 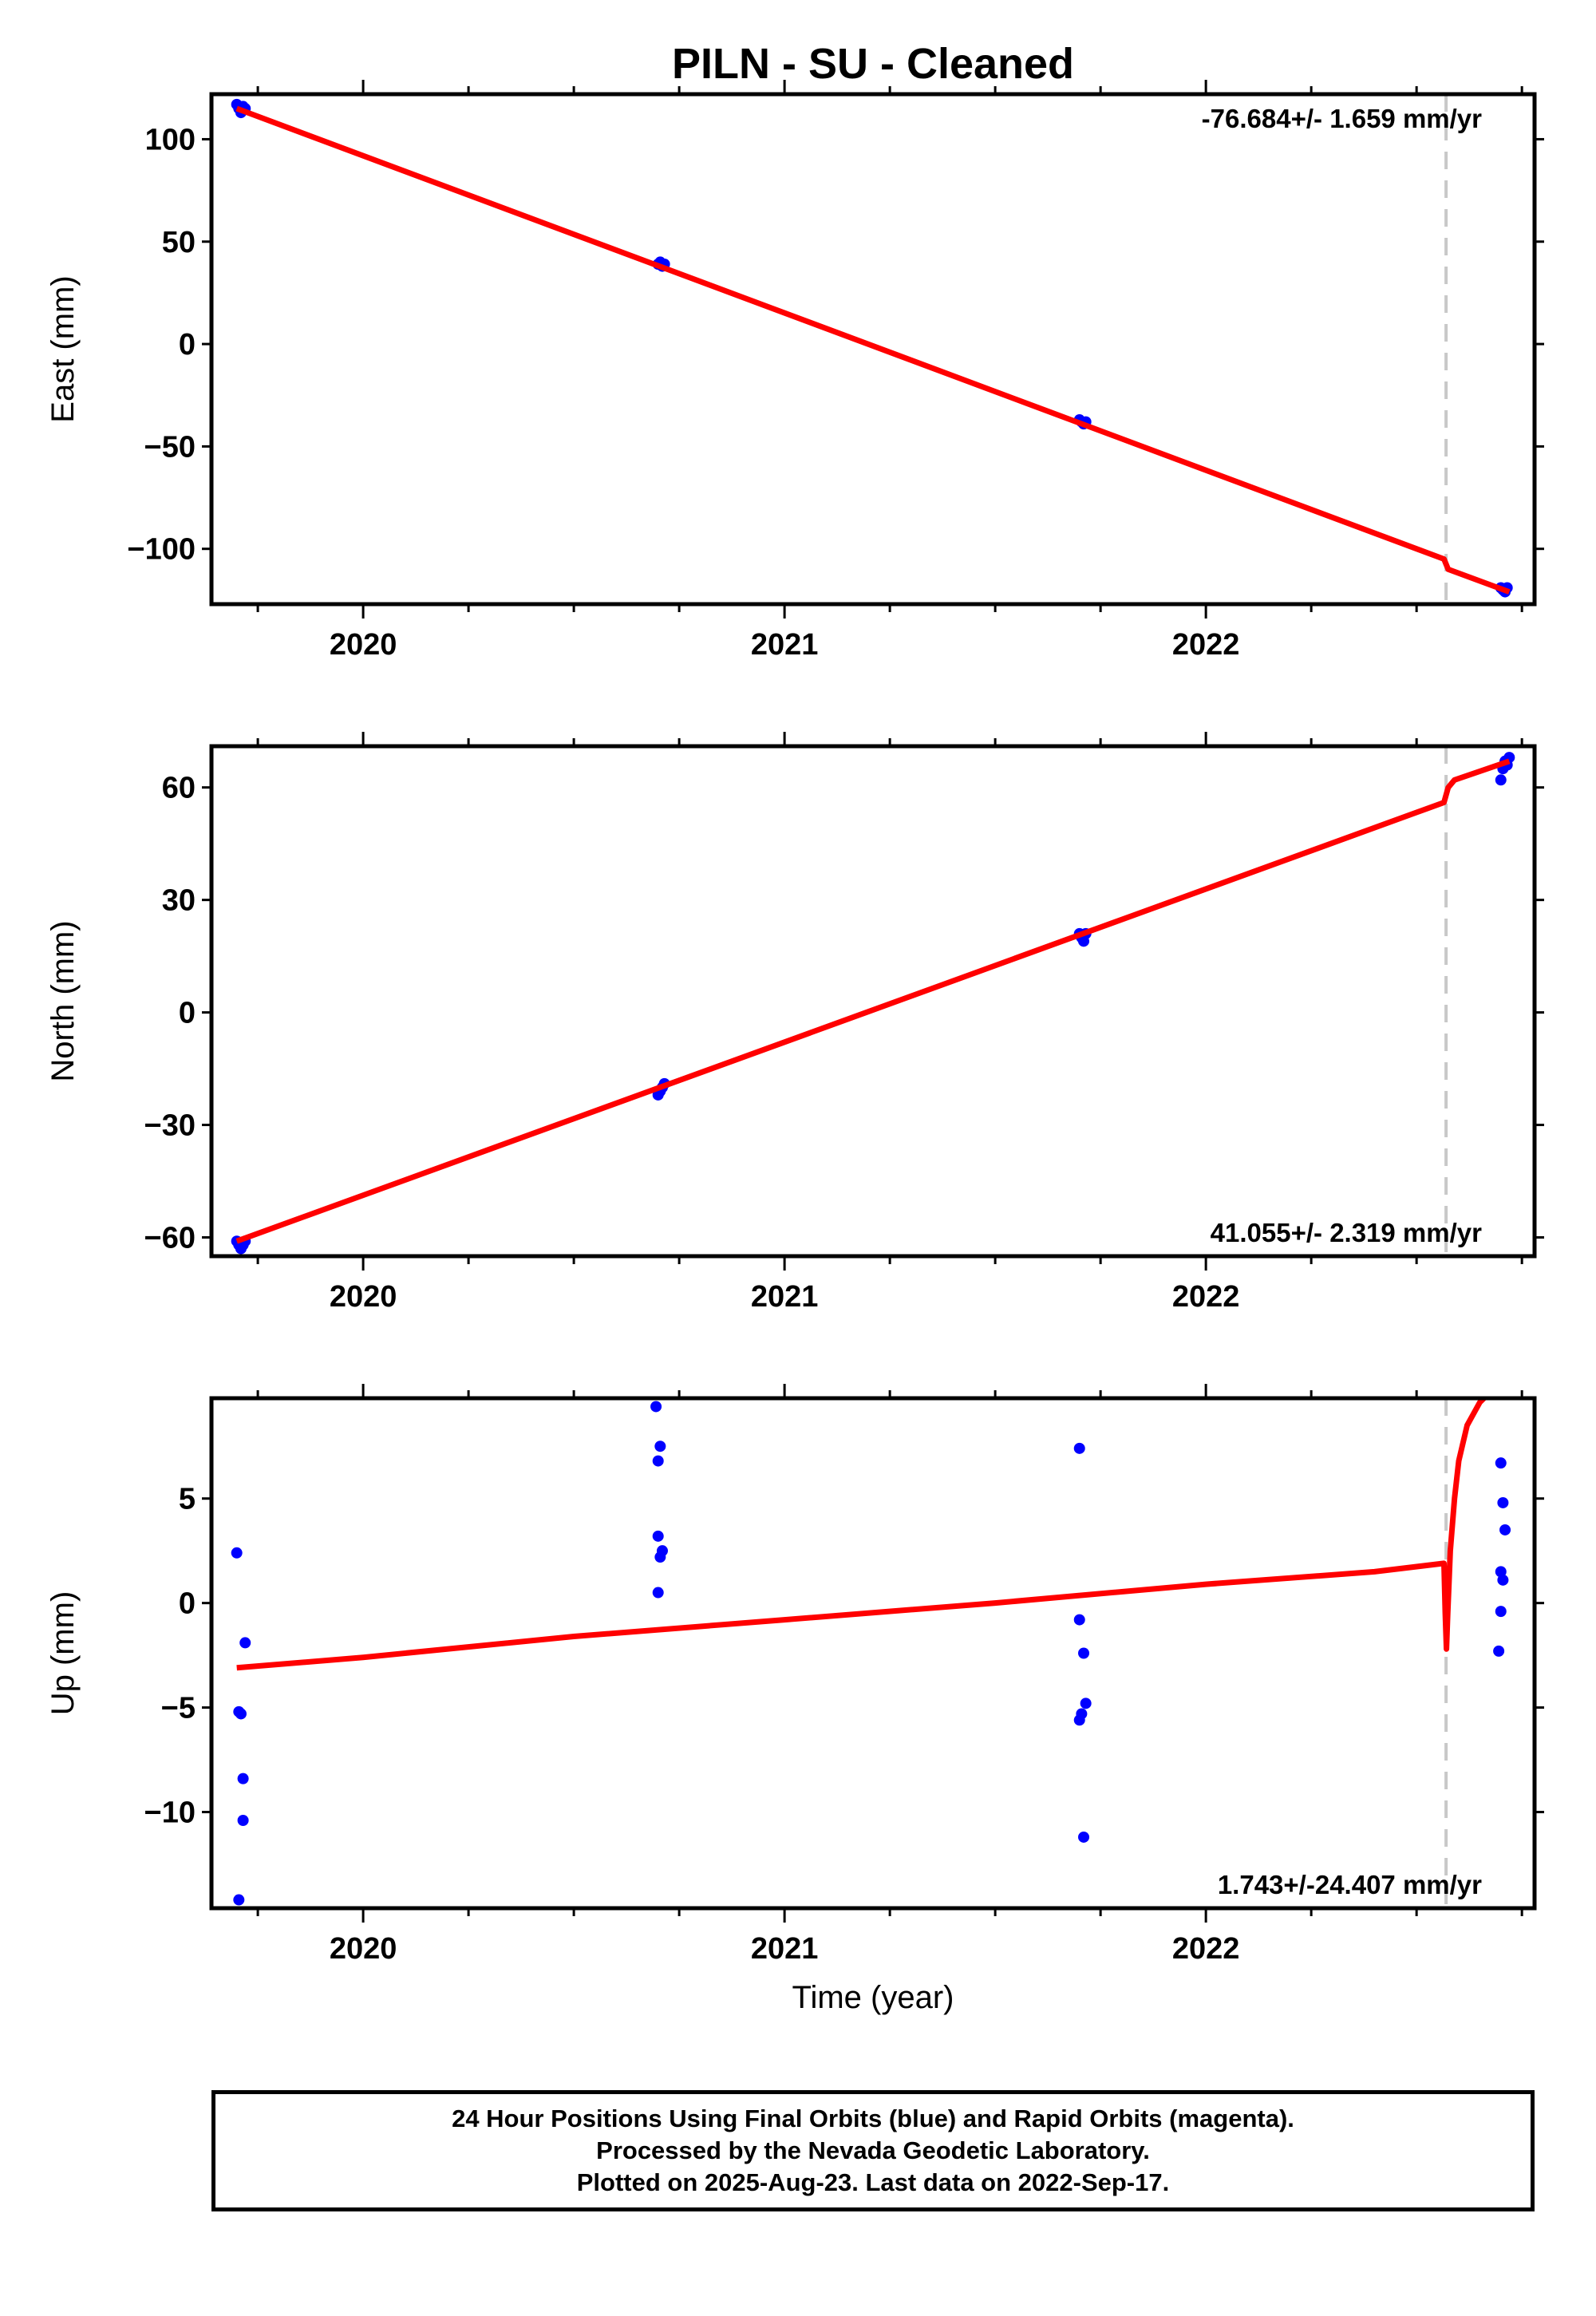 What do you see at coordinates (170, 447) in the screenshot?
I see `y-tick-label: −50` at bounding box center [170, 447].